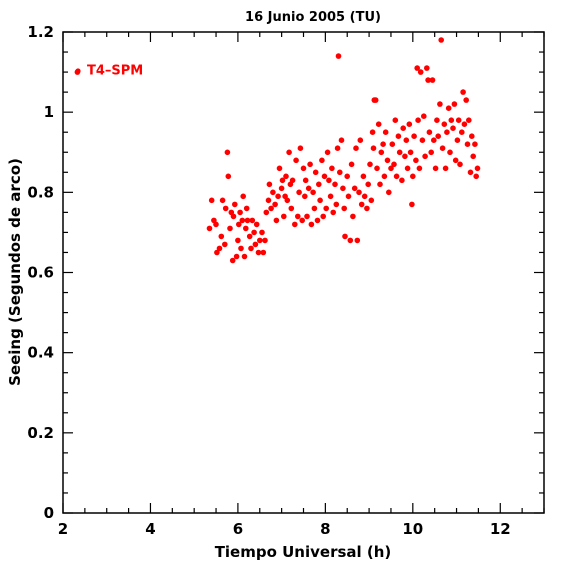 This screenshot has width=574, height=574. Describe the element at coordinates (313, 17) in the screenshot. I see `chart-title: 16 Junio 2005 (TU)` at that location.